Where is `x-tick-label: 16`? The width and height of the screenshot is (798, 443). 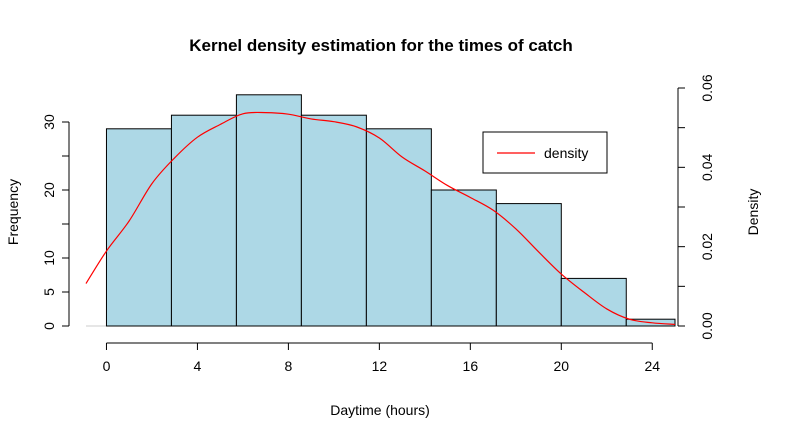
x-tick-label: 16 is located at coordinates (471, 366).